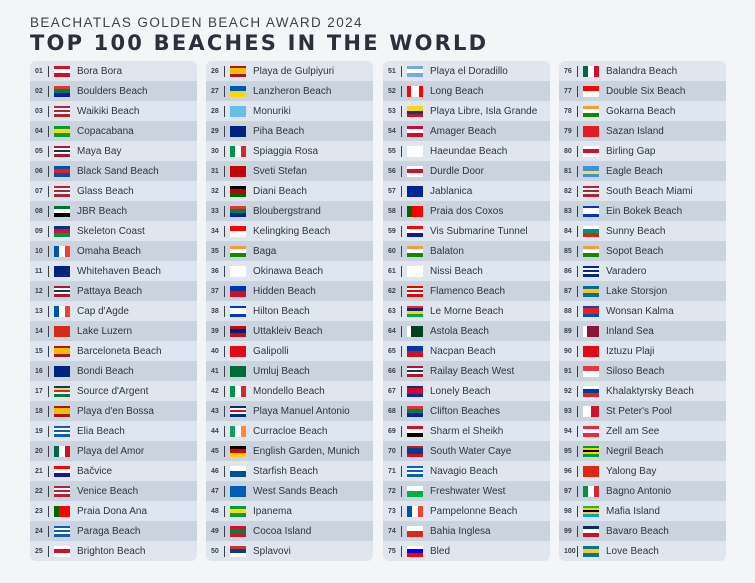 Image resolution: width=755 pixels, height=583 pixels. I want to click on beach-name: Praia dos Coxos, so click(467, 211).